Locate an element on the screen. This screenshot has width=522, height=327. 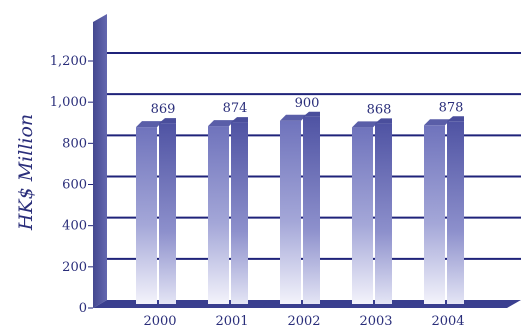
y-tick-label: 1,200 is located at coordinates (68, 61).